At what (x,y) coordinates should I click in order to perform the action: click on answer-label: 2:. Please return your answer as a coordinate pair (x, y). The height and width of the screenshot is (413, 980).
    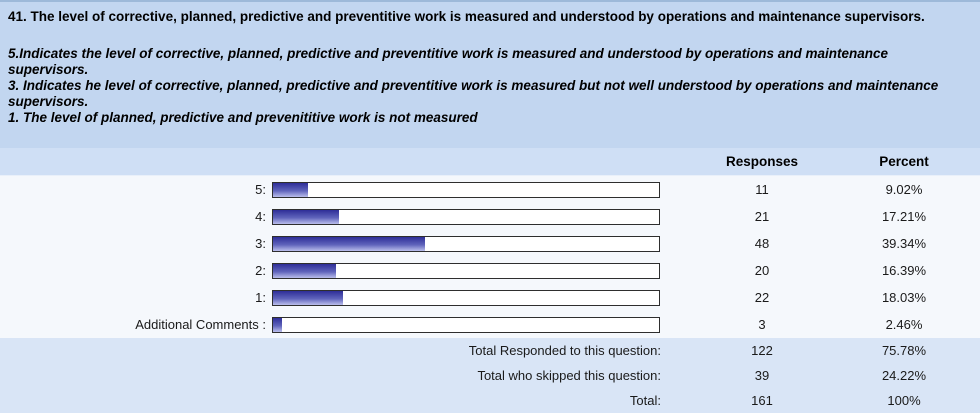
    Looking at the image, I should click on (260, 270).